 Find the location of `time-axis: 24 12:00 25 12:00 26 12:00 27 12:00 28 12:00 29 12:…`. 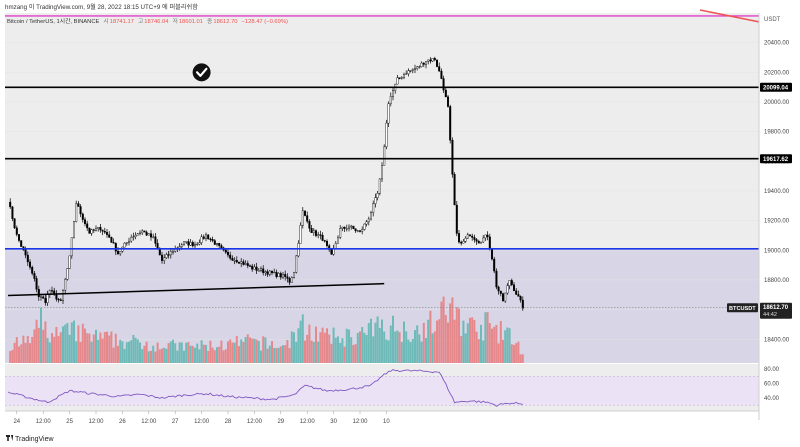

time-axis: 24 12:00 25 12:00 26 12:00 27 12:00 28 12:00 29 12:… is located at coordinates (201, 418).